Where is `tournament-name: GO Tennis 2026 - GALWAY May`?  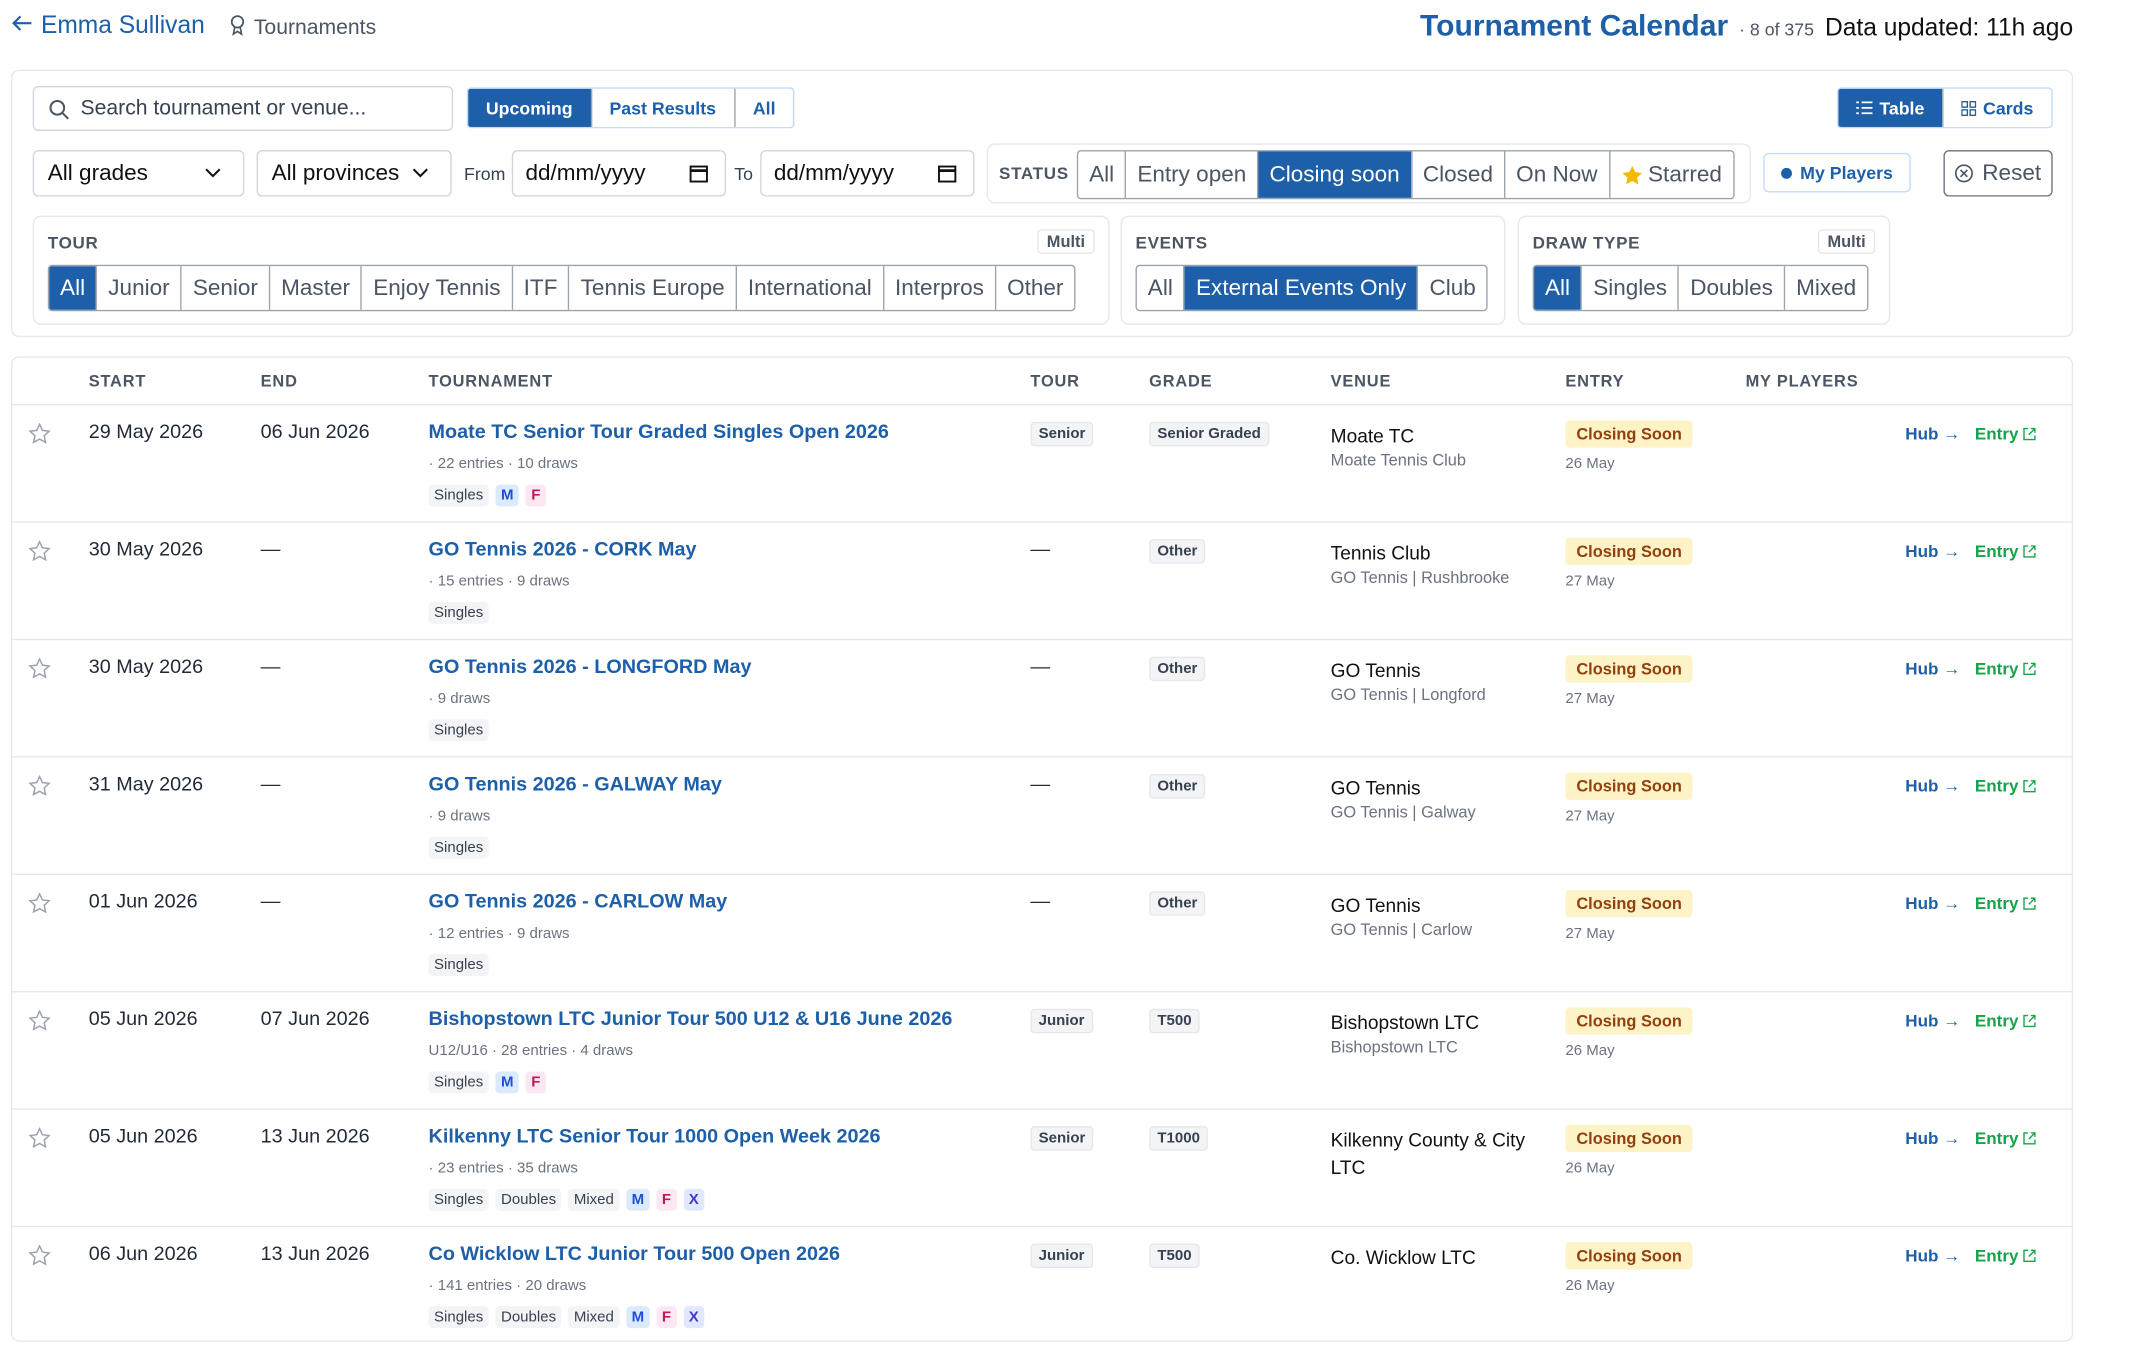 tournament-name: GO Tennis 2026 - GALWAY May is located at coordinates (575, 784).